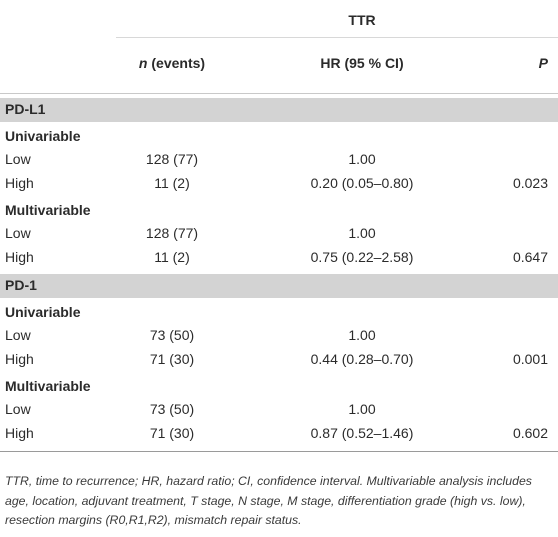 Image resolution: width=558 pixels, height=537 pixels. What do you see at coordinates (279, 360) in the screenshot?
I see `table-row: High 71 (30) 0.44 (0.28–0.70) 0.001` at bounding box center [279, 360].